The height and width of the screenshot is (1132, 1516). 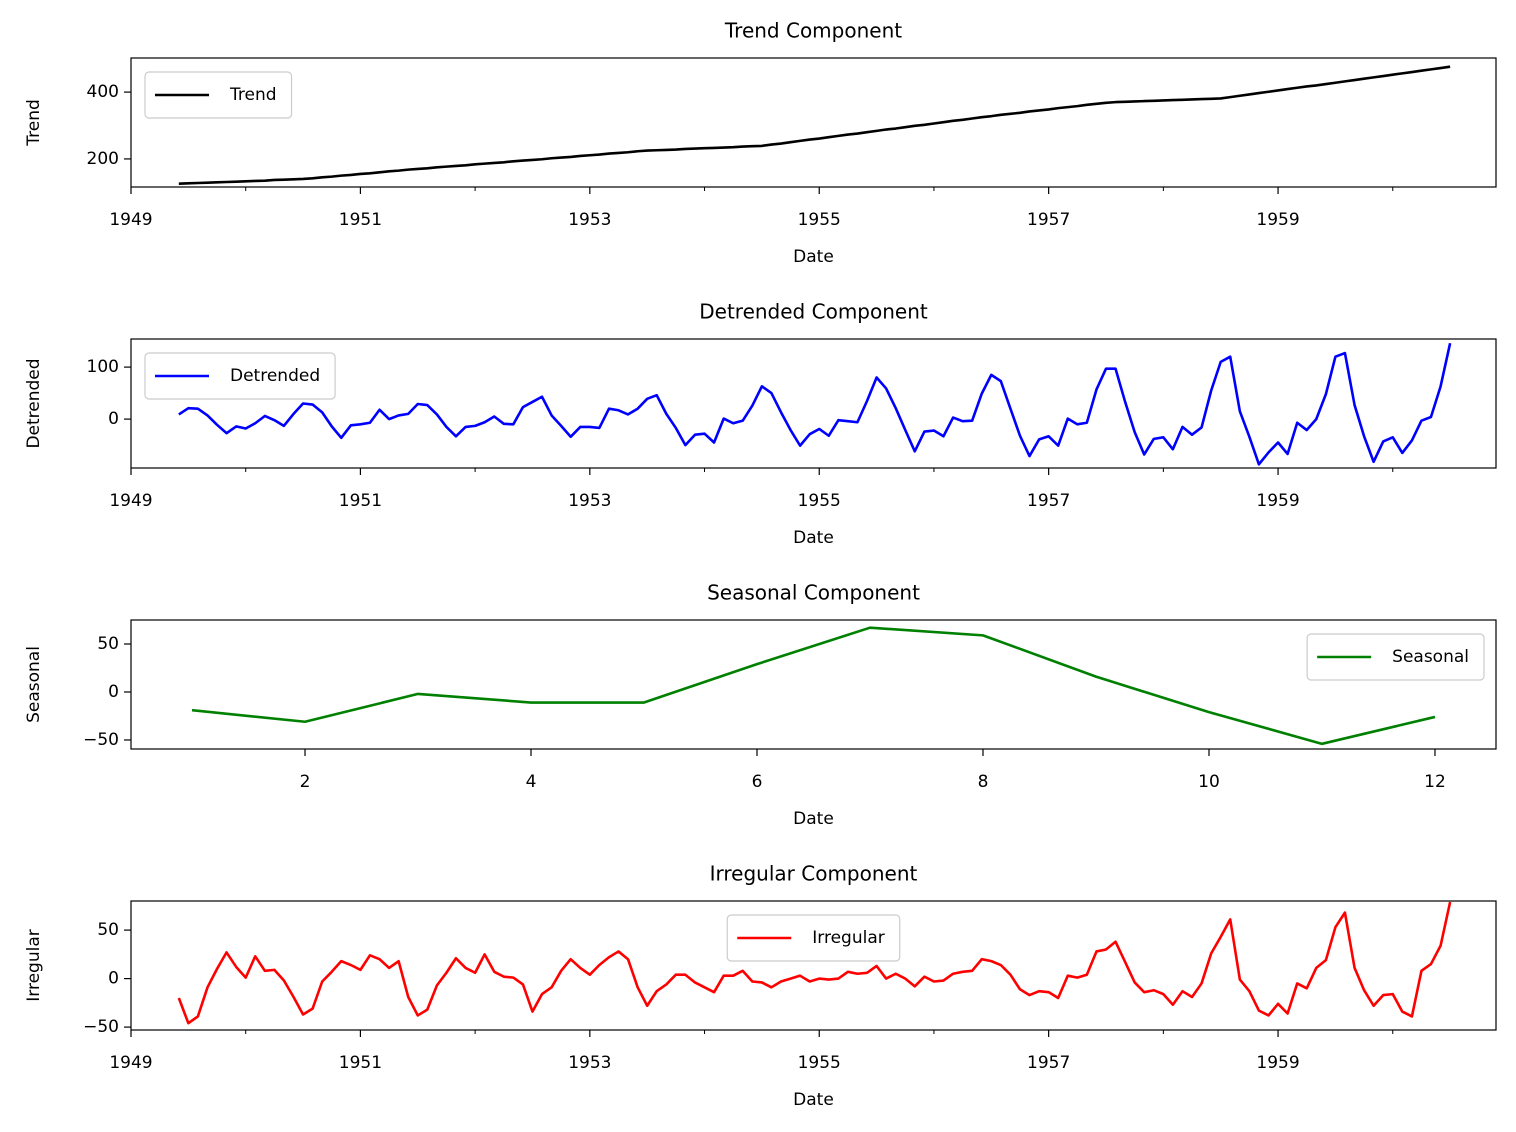 I want to click on x-tick-label: 2, so click(x=305, y=782).